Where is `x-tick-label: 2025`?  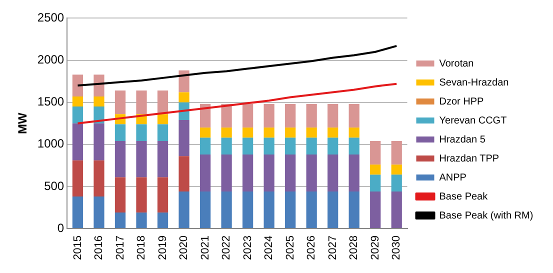 x-tick-label: 2025 is located at coordinates (290, 248).